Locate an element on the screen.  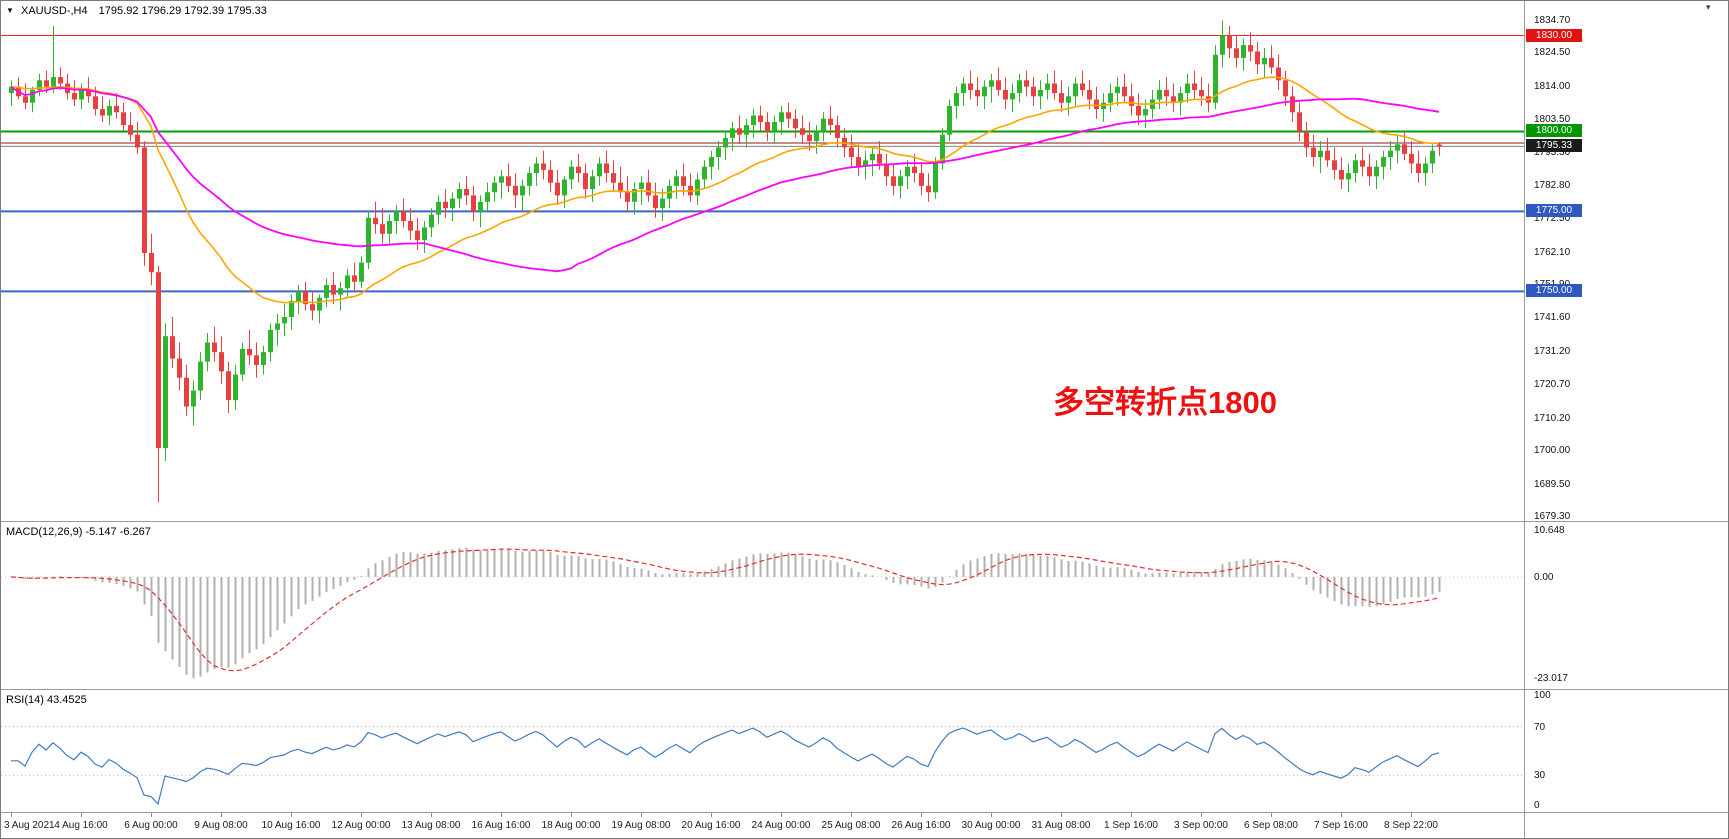
time-axis-label: 24 Aug 00:00 is located at coordinates (781, 825).